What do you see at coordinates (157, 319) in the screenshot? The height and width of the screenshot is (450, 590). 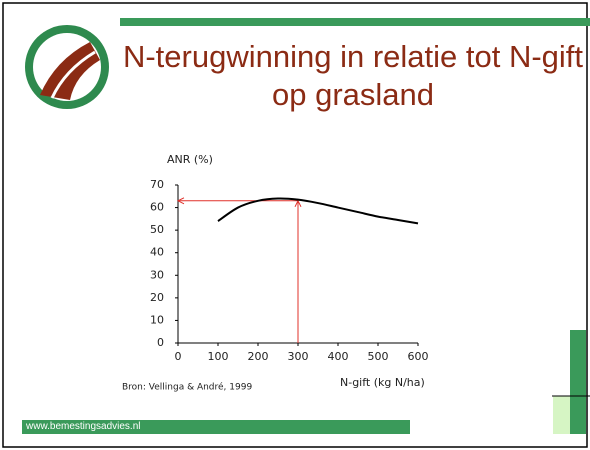 I see `y-tick-label: 10` at bounding box center [157, 319].